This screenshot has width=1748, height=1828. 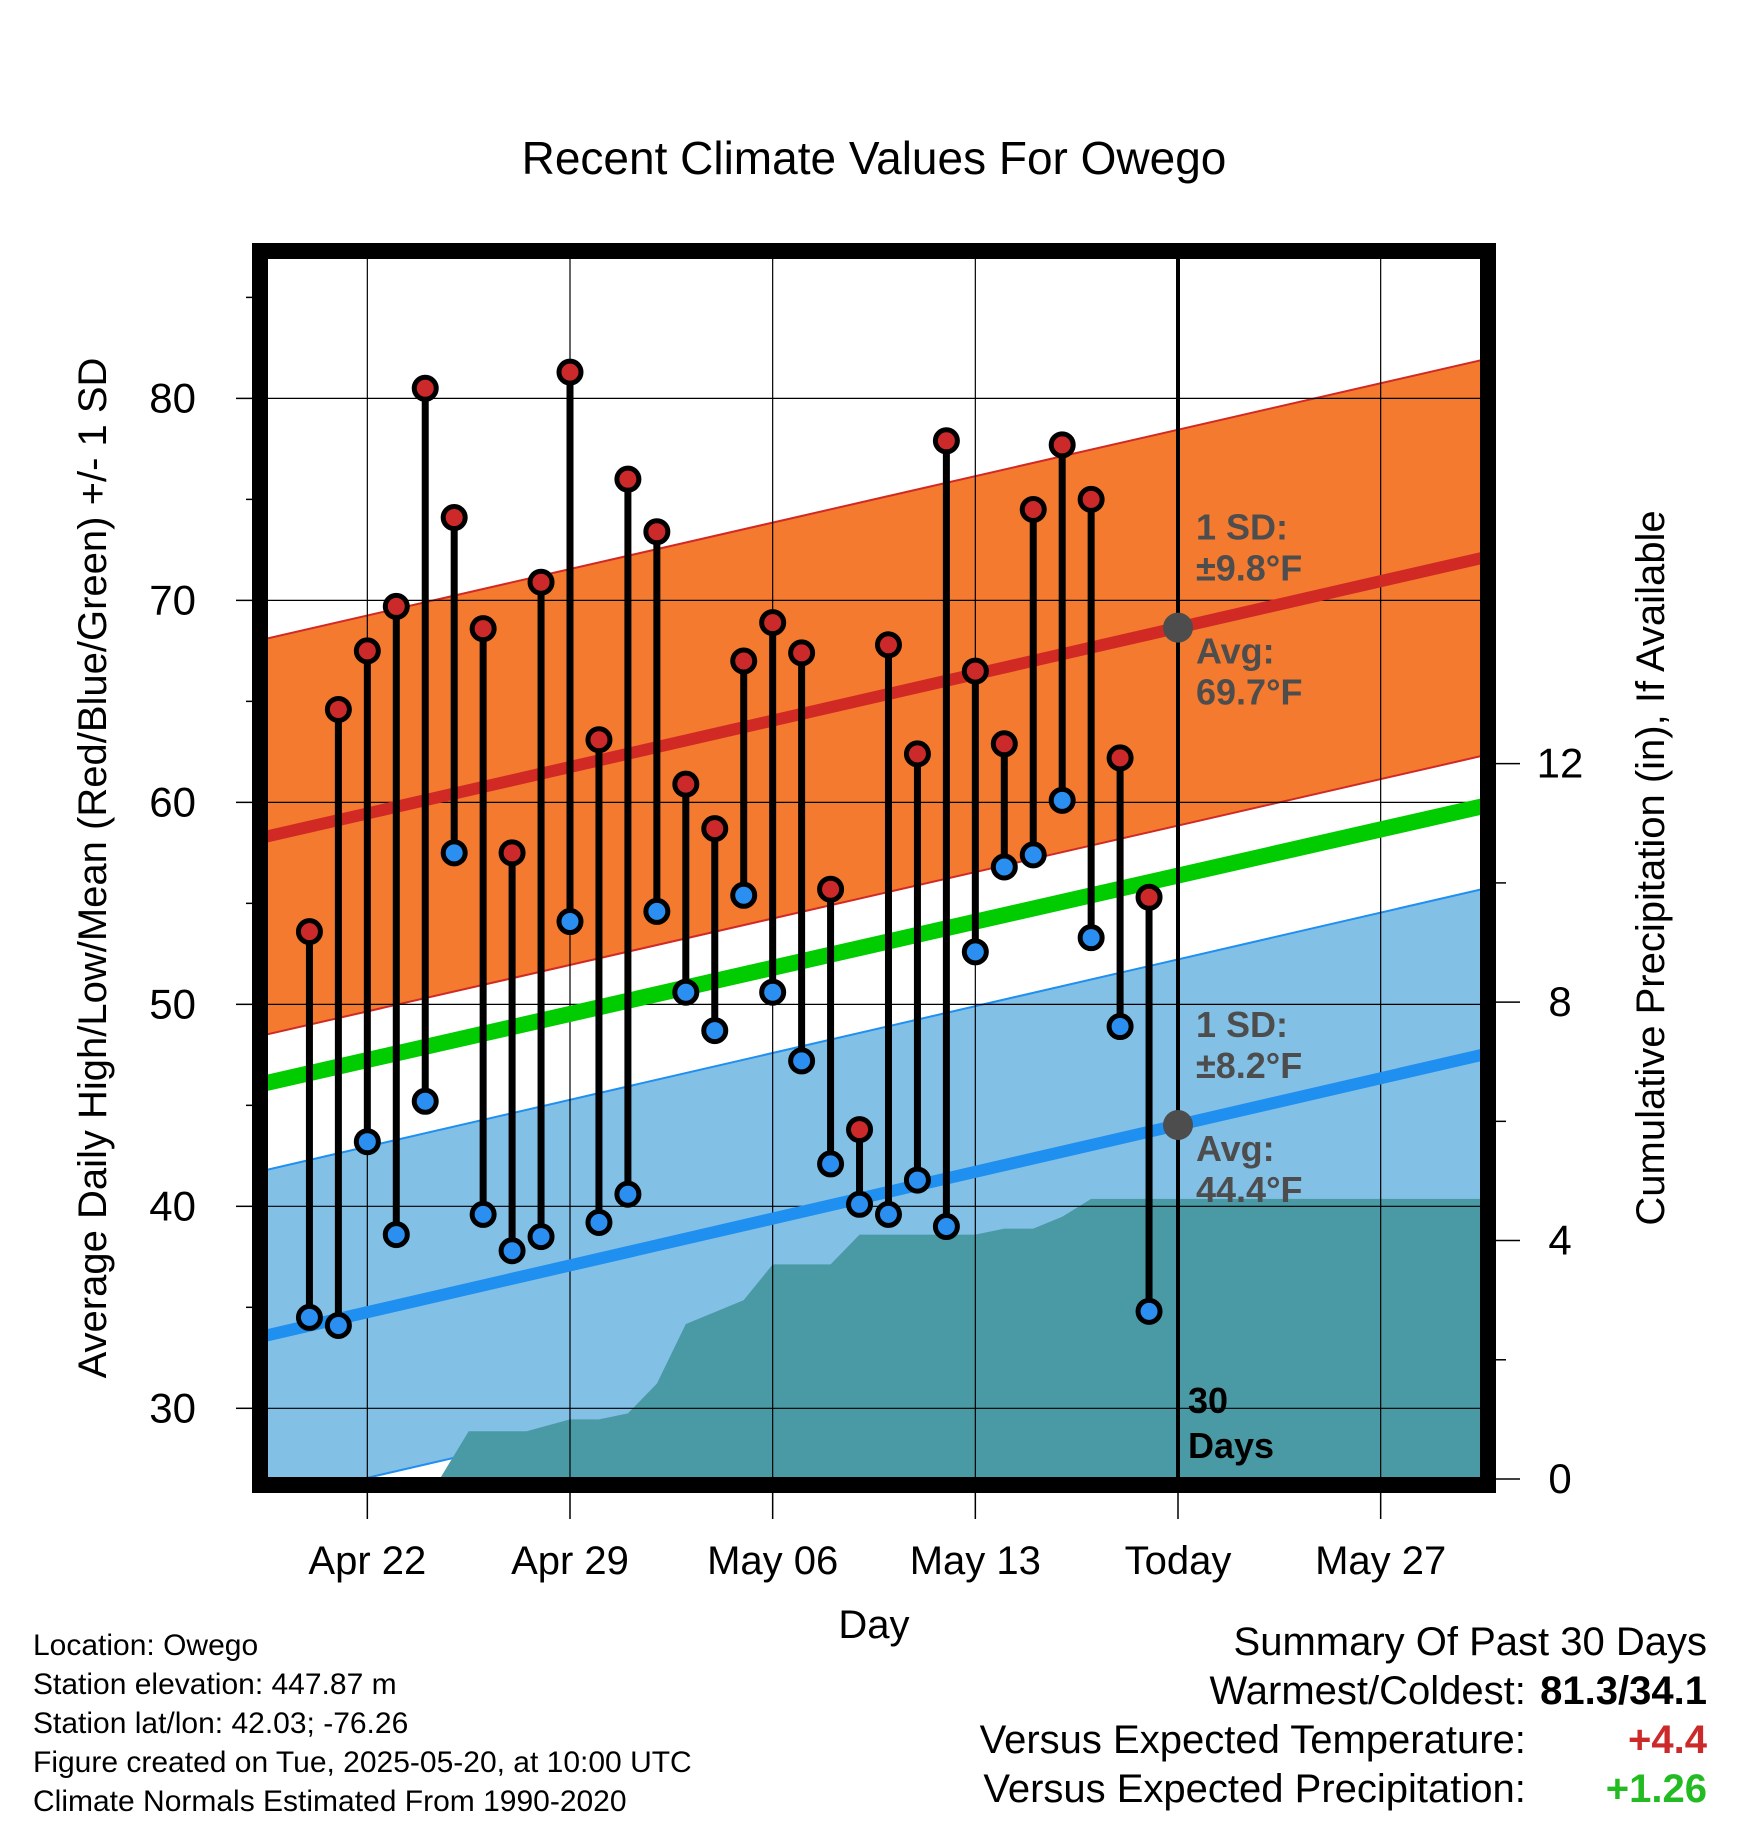 I want to click on left-y-tick-label: 60, so click(x=172, y=801).